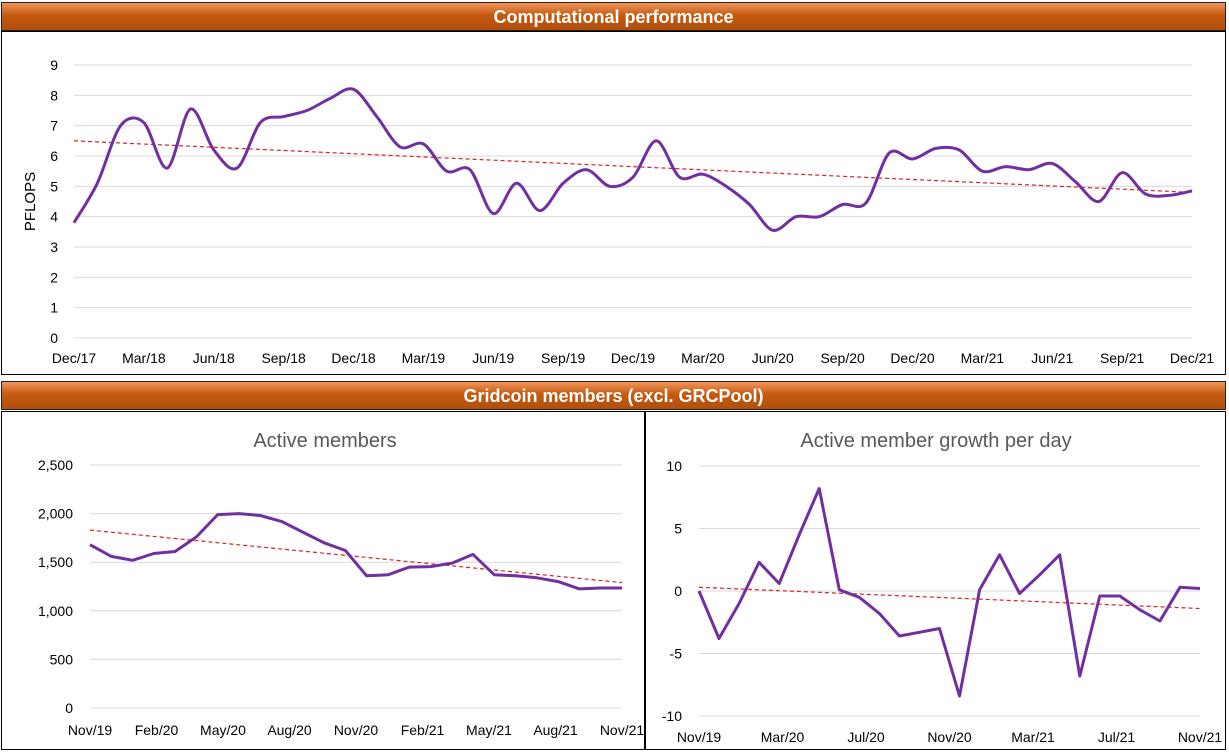 This screenshot has height=754, width=1229. What do you see at coordinates (144, 358) in the screenshot?
I see `x-tick-label: Mar/18` at bounding box center [144, 358].